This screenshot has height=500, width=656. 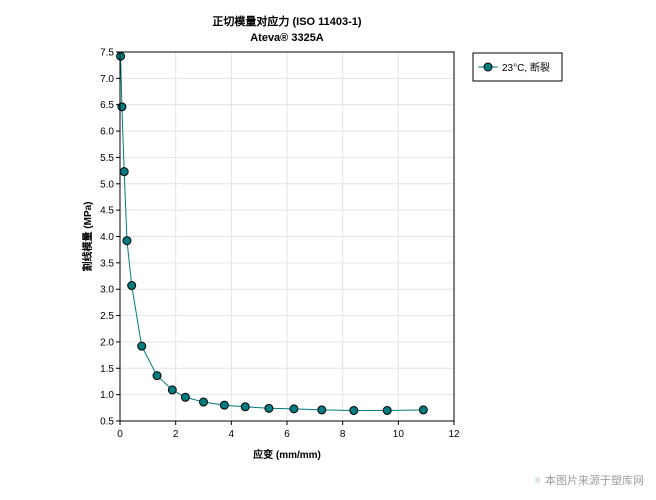 What do you see at coordinates (107, 53) in the screenshot?
I see `y-tick-label: 7.5` at bounding box center [107, 53].